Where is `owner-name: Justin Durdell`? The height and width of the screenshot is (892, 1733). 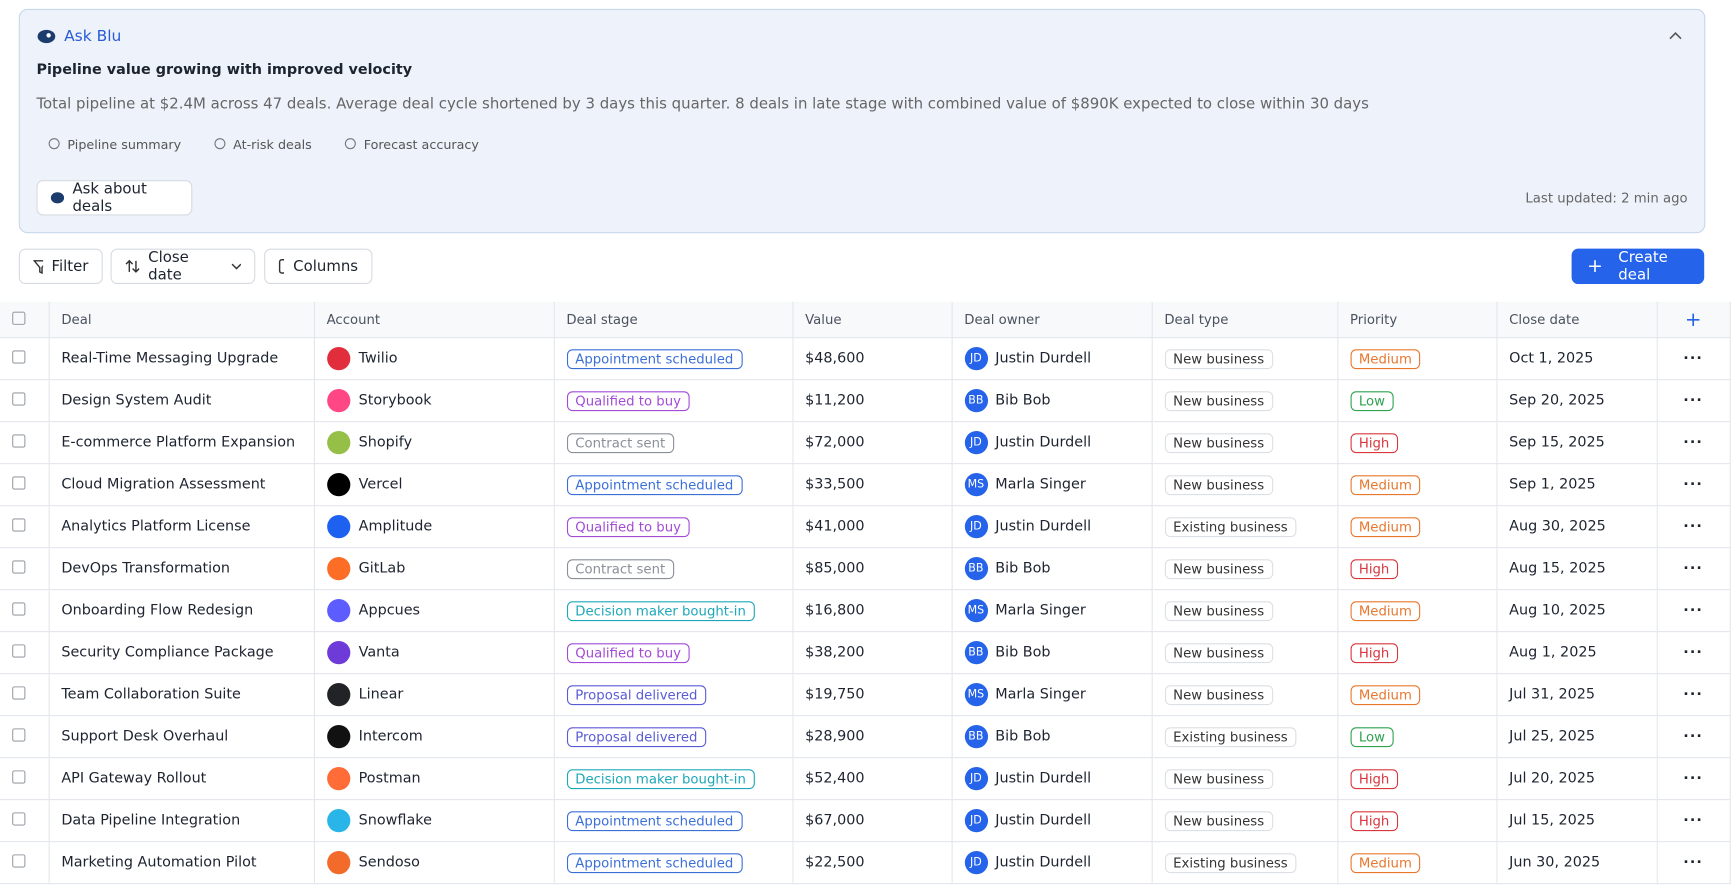 owner-name: Justin Durdell is located at coordinates (1043, 442).